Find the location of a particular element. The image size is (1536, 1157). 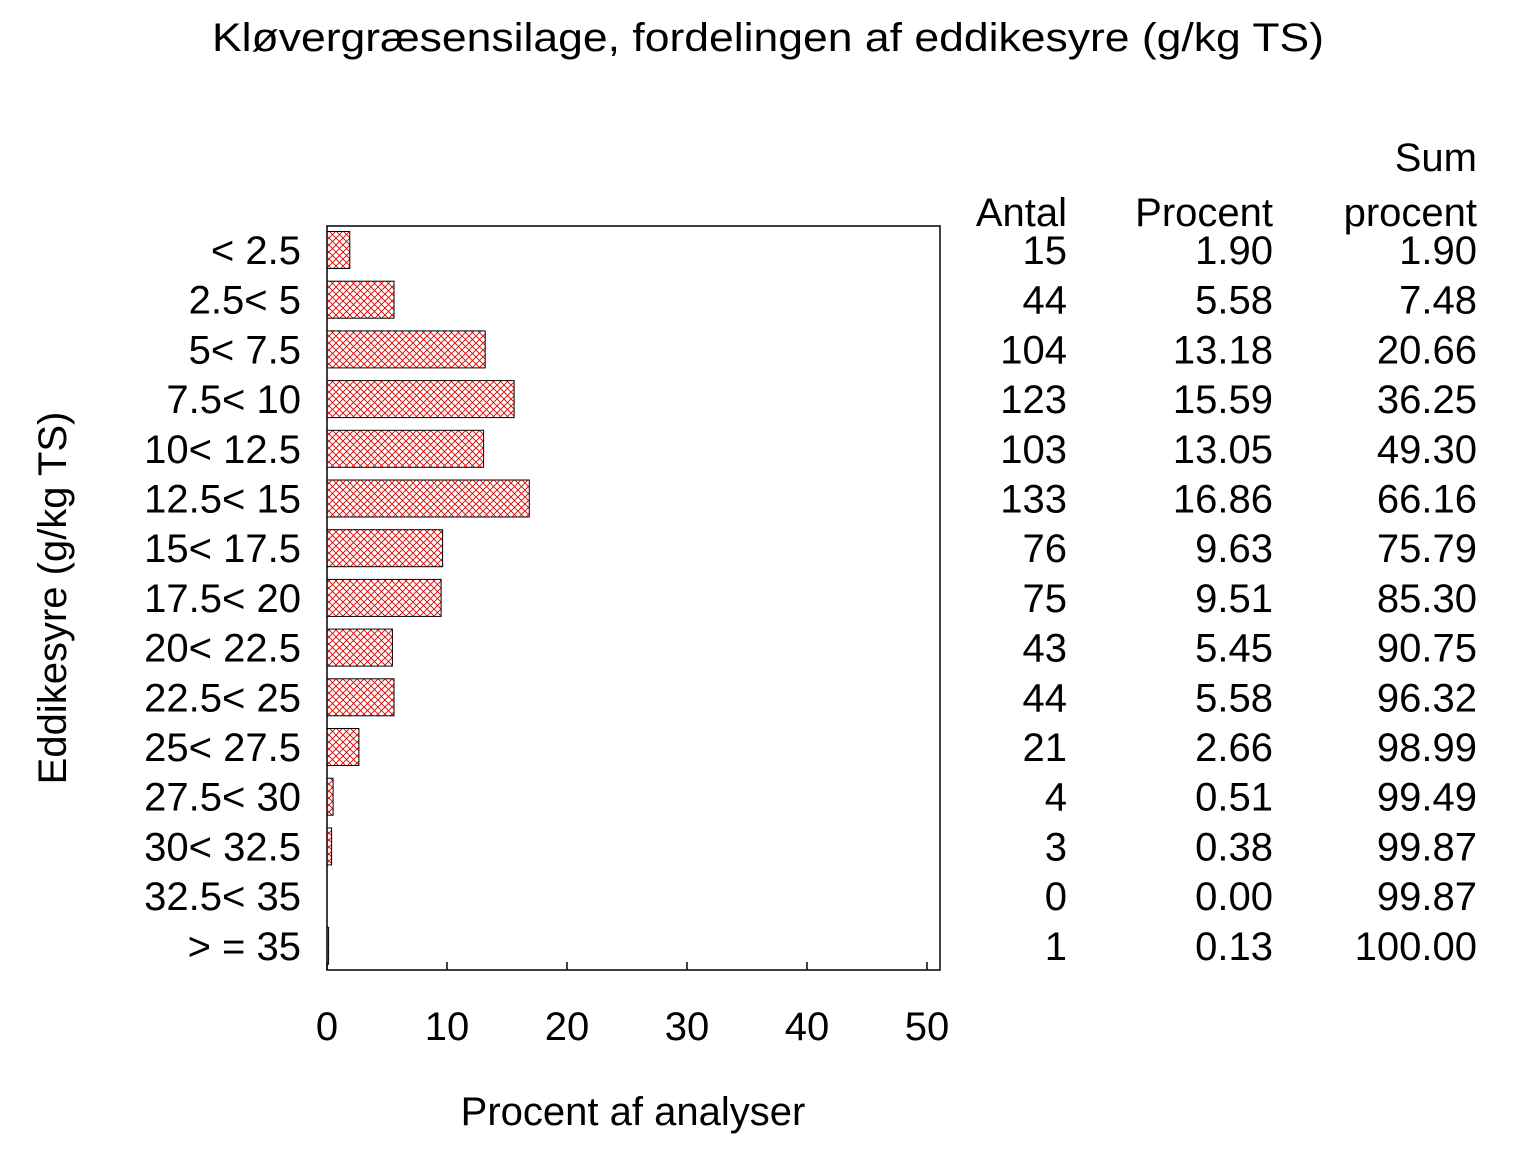

category-label: < 2.5 is located at coordinates (256, 251).